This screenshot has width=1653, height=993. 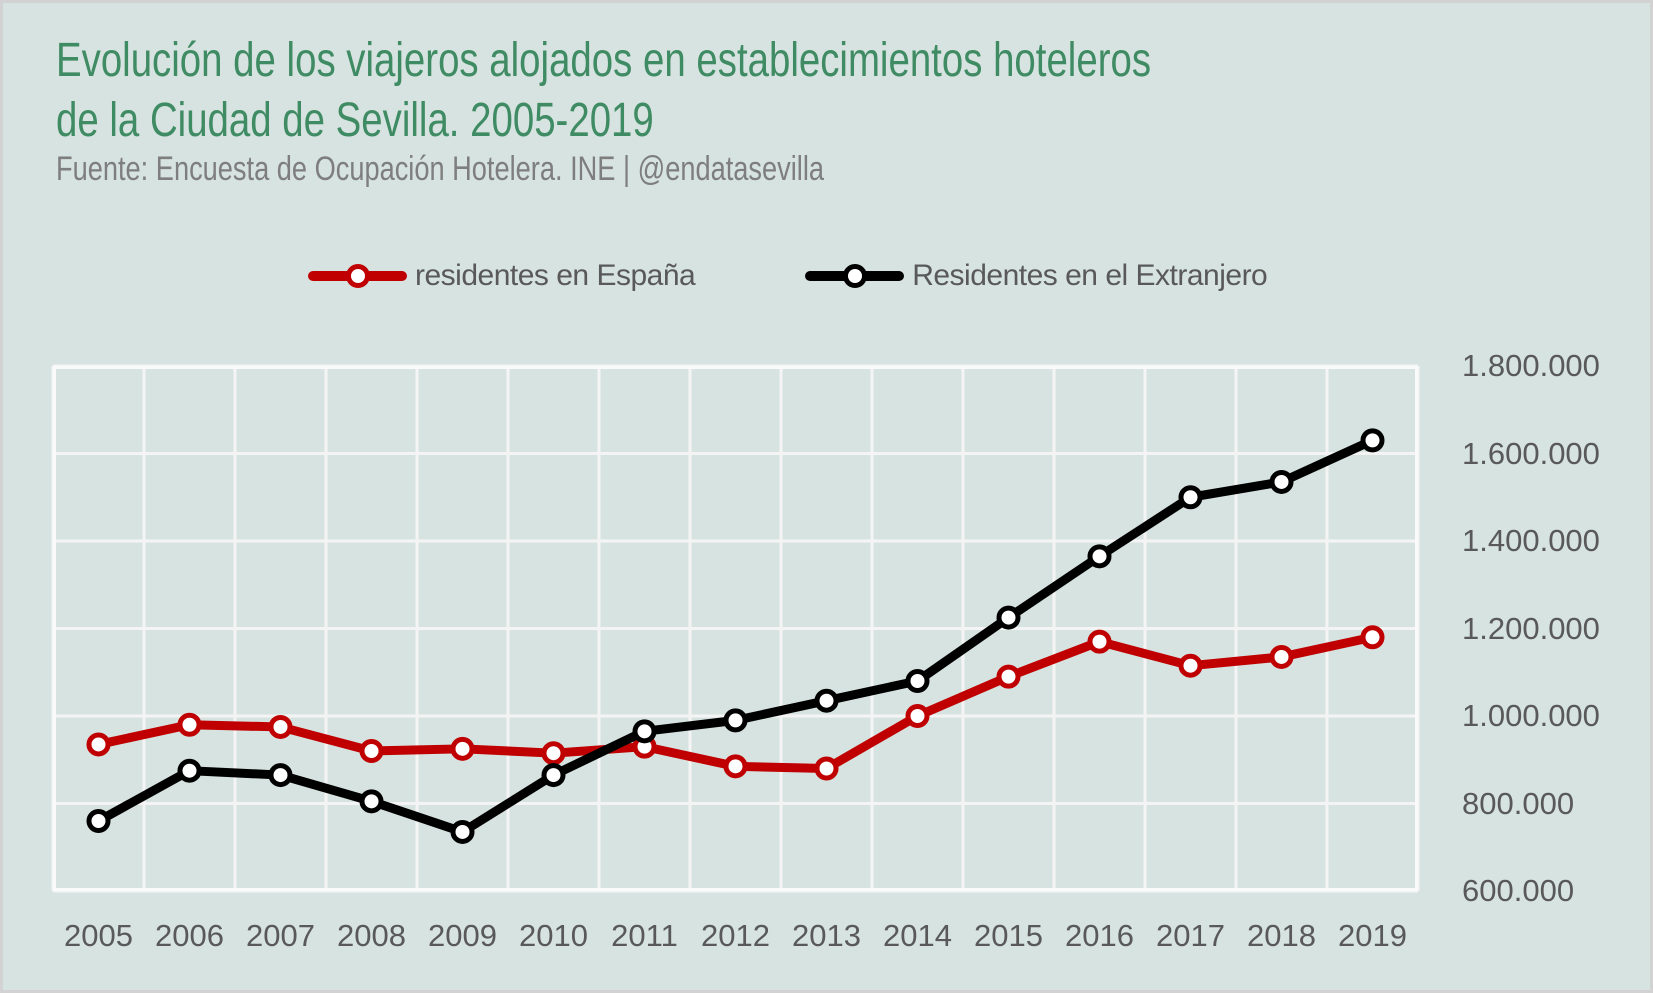 What do you see at coordinates (1190, 935) in the screenshot?
I see `x-tick-label: 2017` at bounding box center [1190, 935].